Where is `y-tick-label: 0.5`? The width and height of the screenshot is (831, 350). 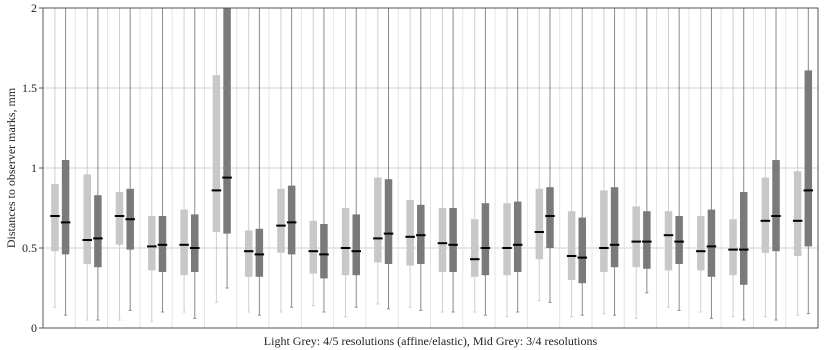
y-tick-label: 0.5 is located at coordinates (29, 248).